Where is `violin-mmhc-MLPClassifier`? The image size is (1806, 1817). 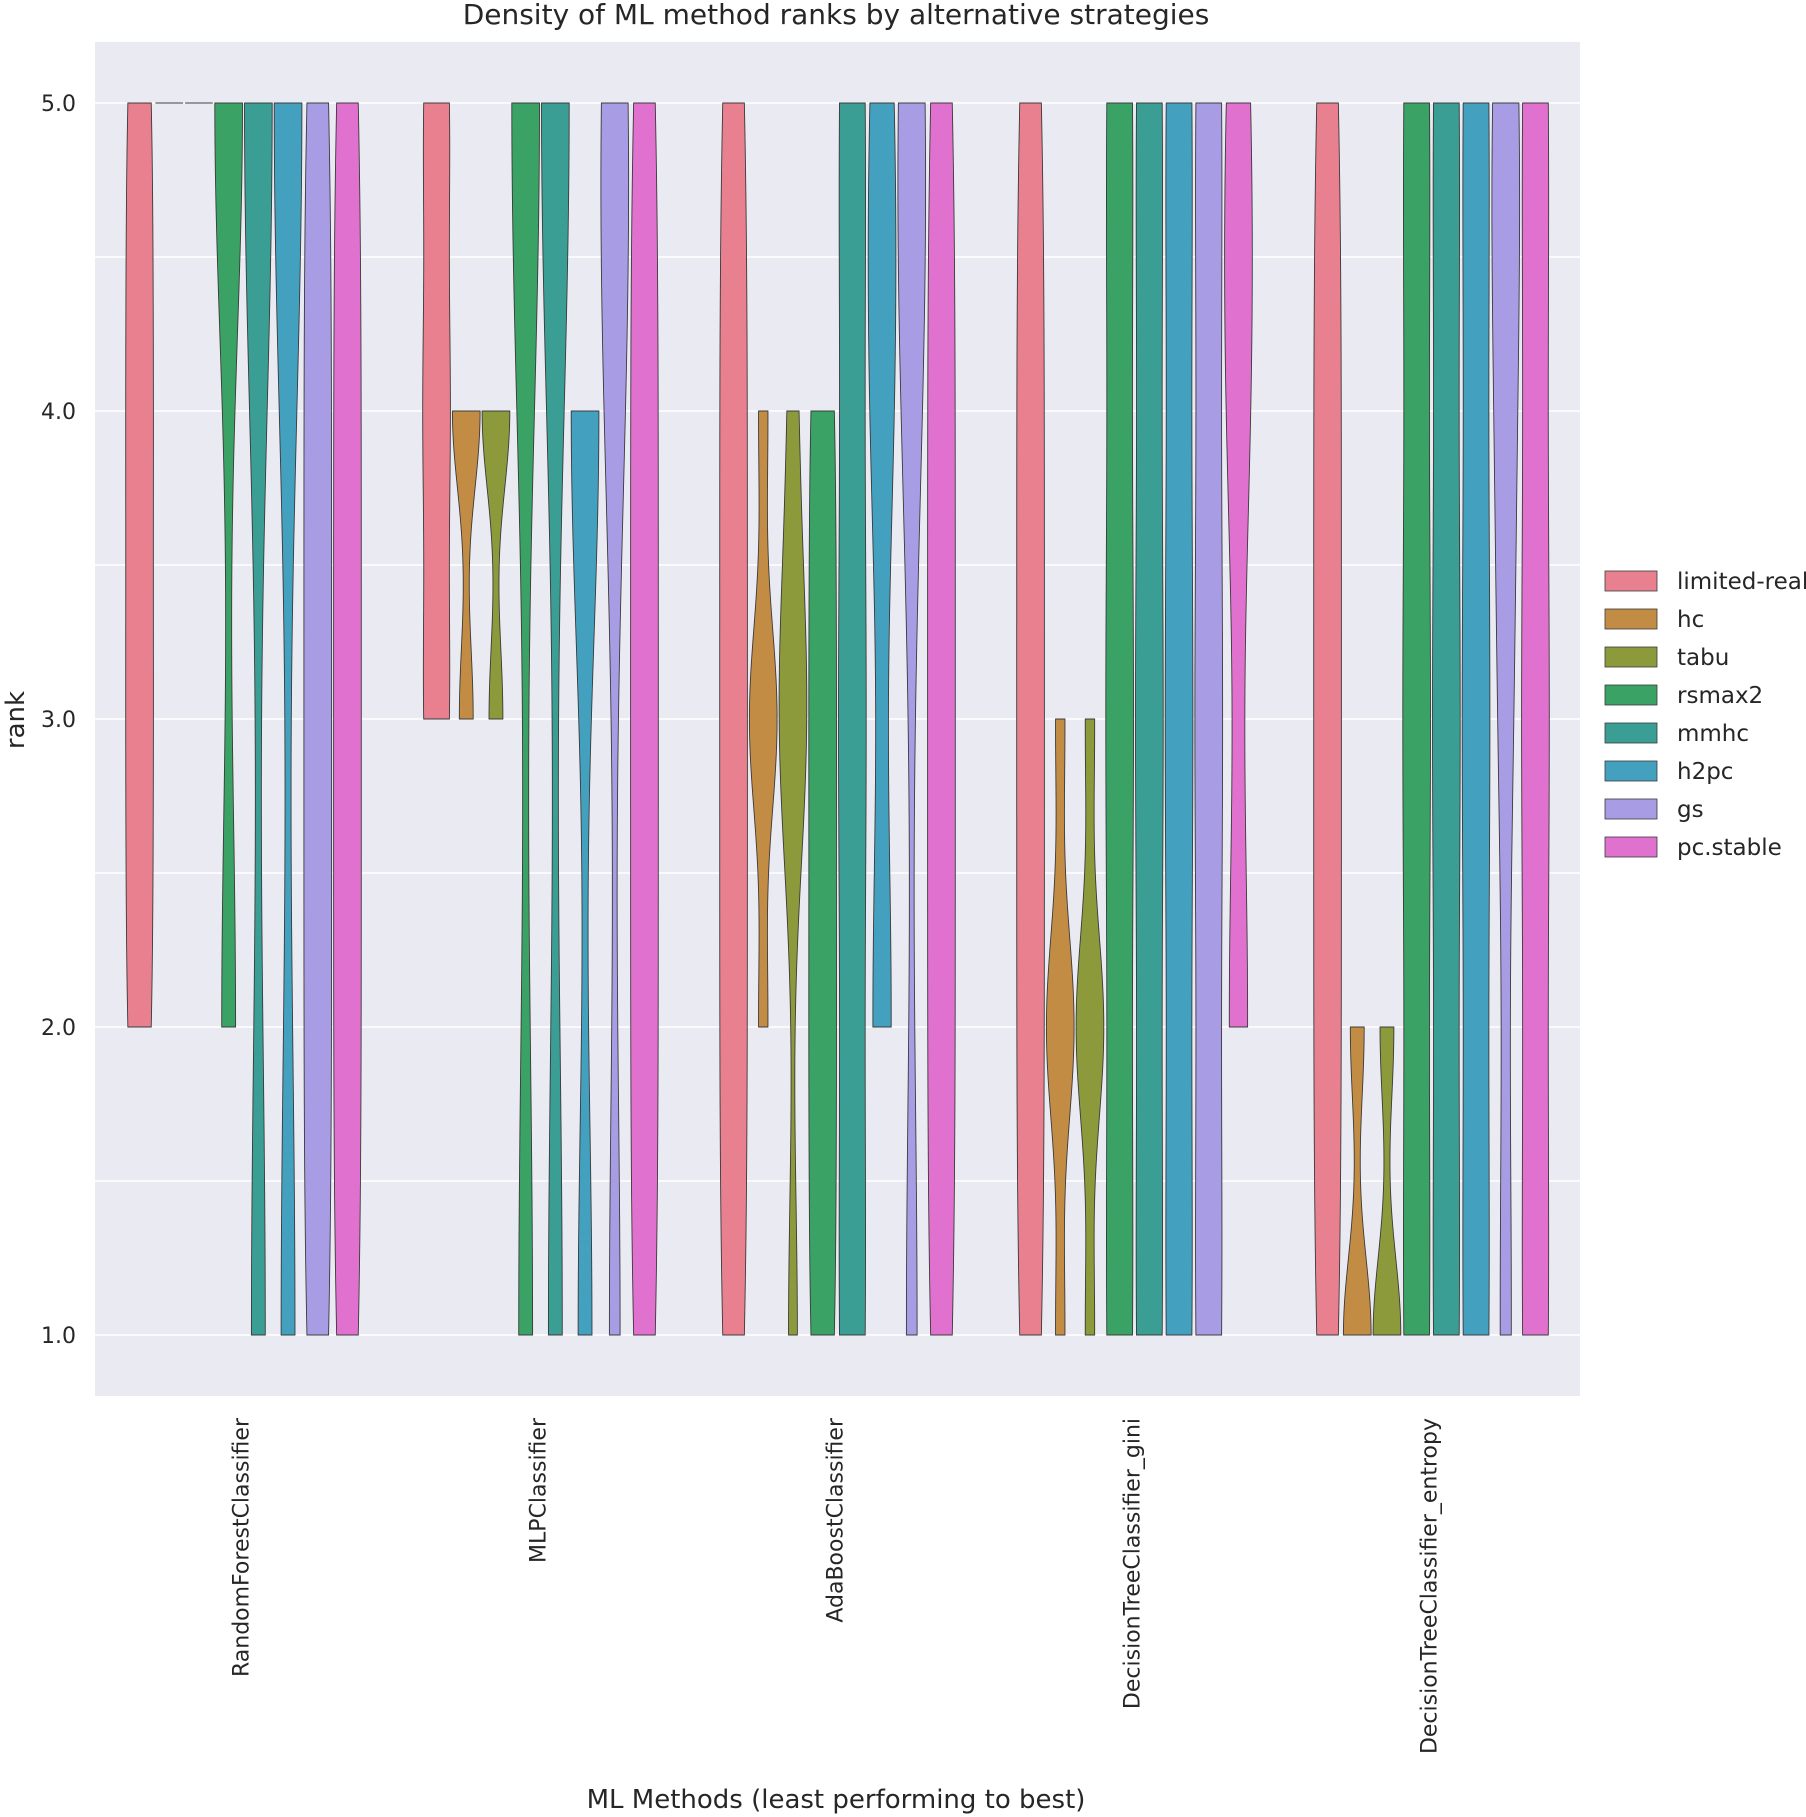
violin-mmhc-MLPClassifier is located at coordinates (555, 719).